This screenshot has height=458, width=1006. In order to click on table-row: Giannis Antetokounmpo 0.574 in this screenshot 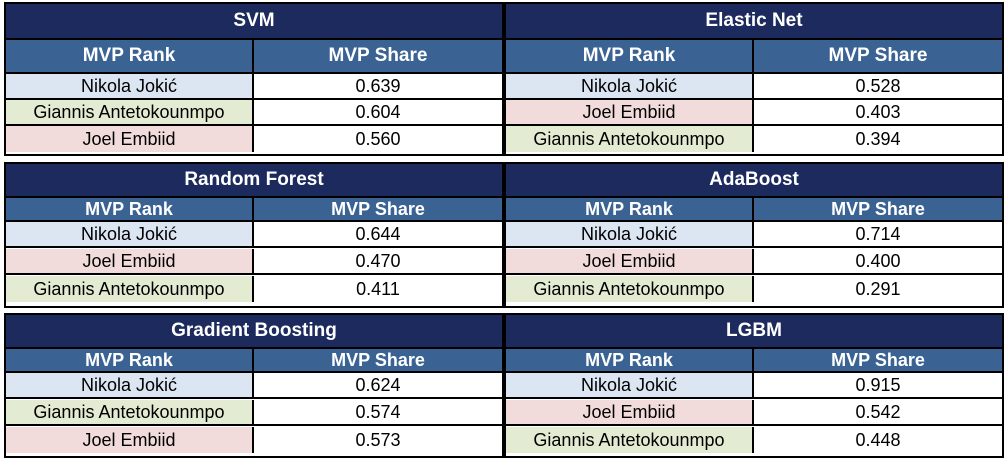, I will do `click(254, 413)`.